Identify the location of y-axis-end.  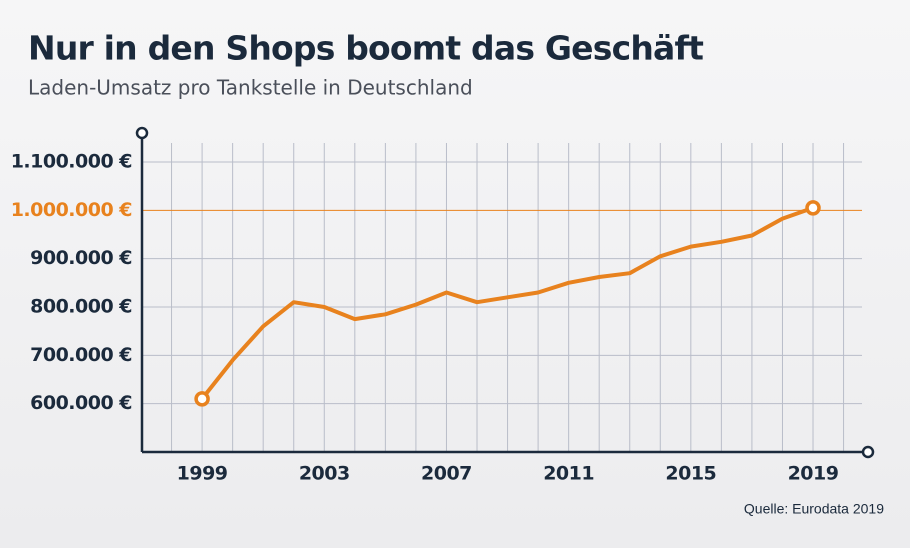
(142, 133).